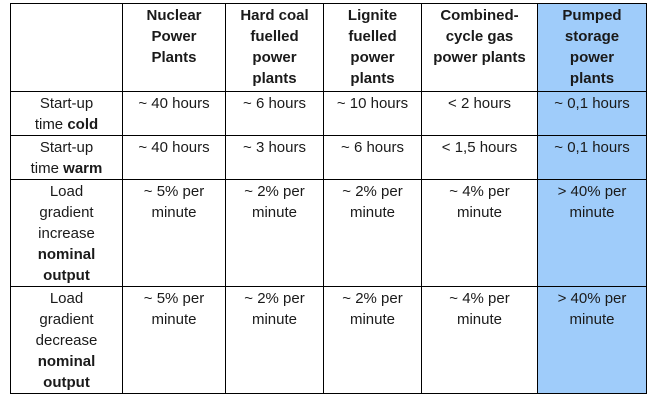 The width and height of the screenshot is (650, 400). I want to click on row-label-startup-cold: Start-up time cold, so click(66, 113).